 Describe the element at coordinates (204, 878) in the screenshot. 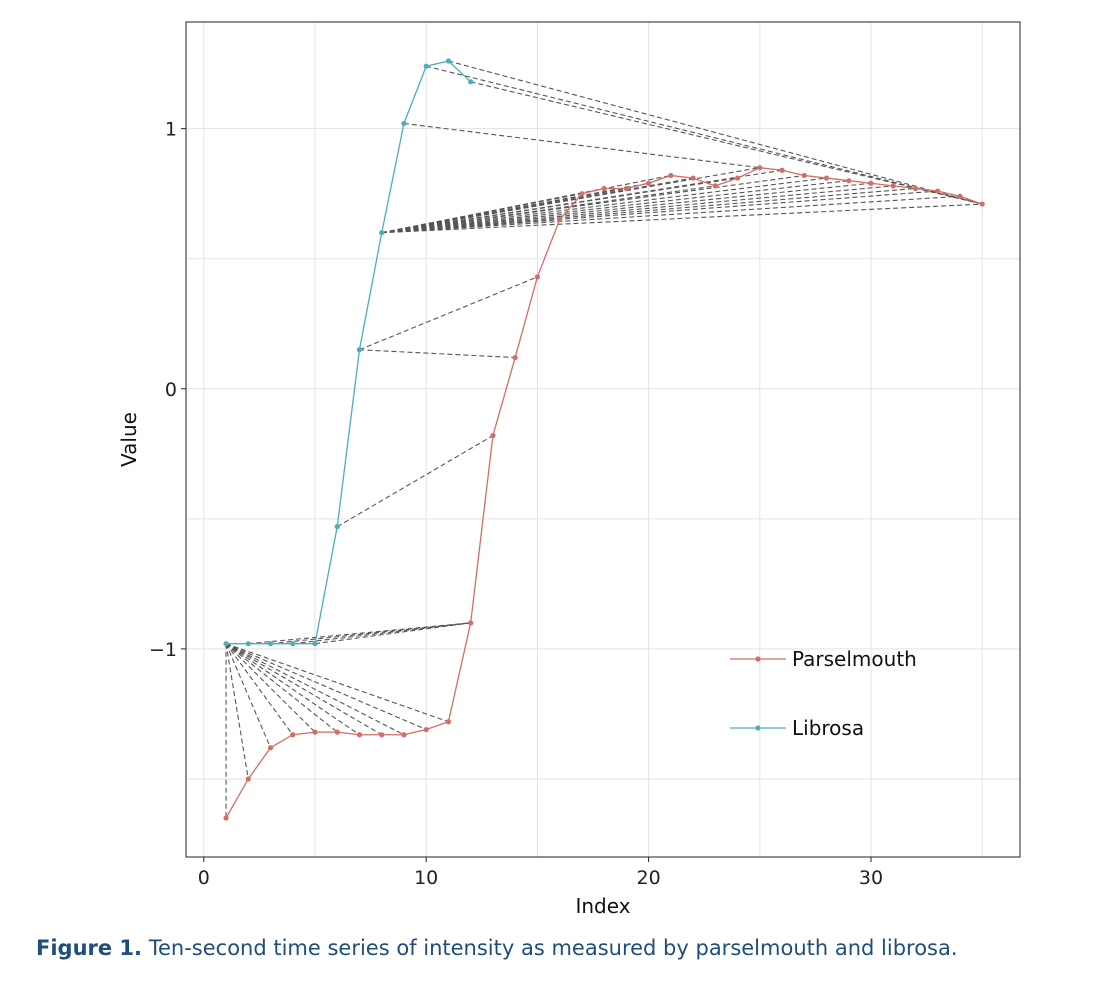

I see `x-tick-label: 0` at that location.